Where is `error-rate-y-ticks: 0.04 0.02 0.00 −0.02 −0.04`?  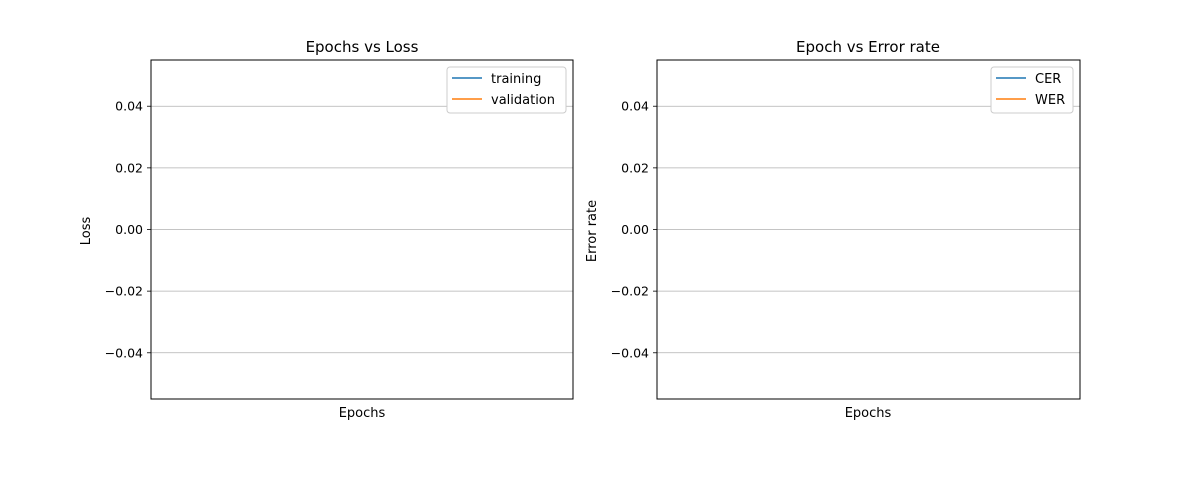
error-rate-y-ticks: 0.04 0.02 0.00 −0.02 −0.04 is located at coordinates (634, 229).